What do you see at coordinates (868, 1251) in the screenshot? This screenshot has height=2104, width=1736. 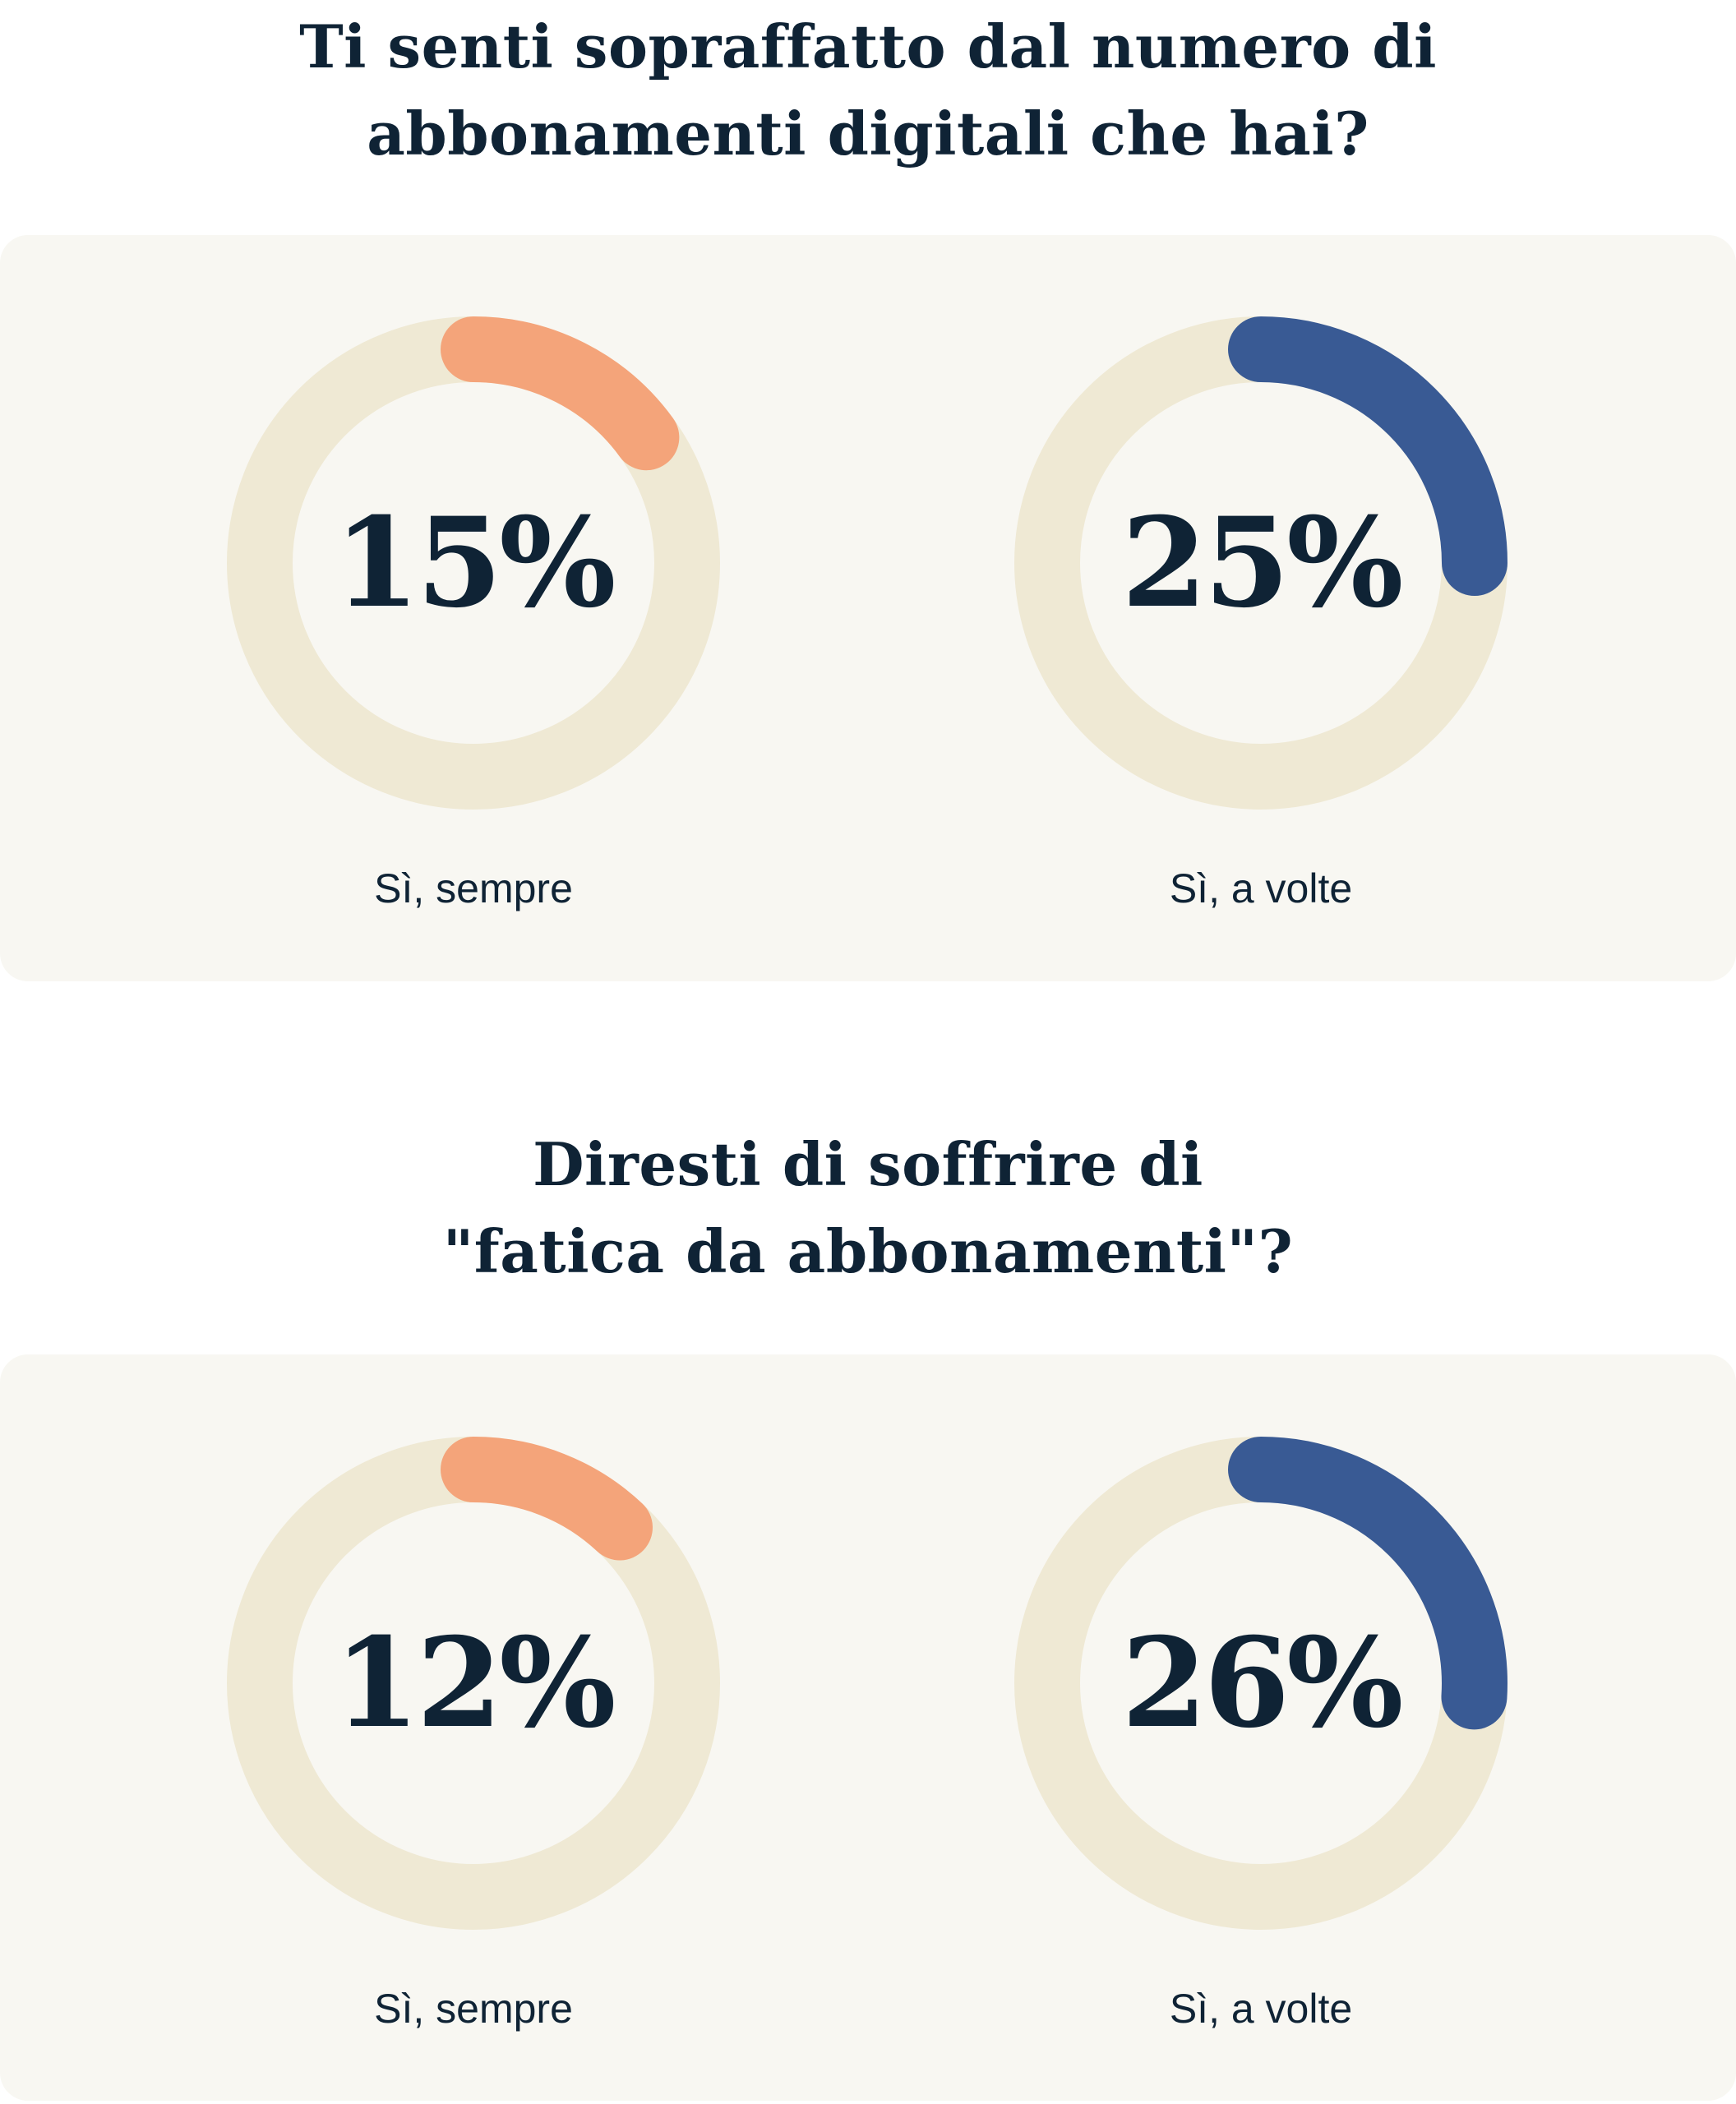 I see `chart-title-2-line-2: "fatica da abbonamenti"?` at bounding box center [868, 1251].